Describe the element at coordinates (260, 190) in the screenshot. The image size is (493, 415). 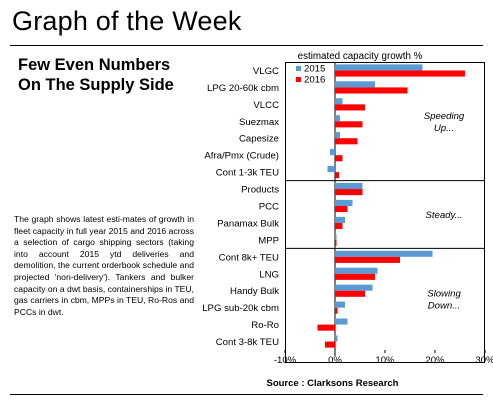
I see `category-label: Products` at that location.